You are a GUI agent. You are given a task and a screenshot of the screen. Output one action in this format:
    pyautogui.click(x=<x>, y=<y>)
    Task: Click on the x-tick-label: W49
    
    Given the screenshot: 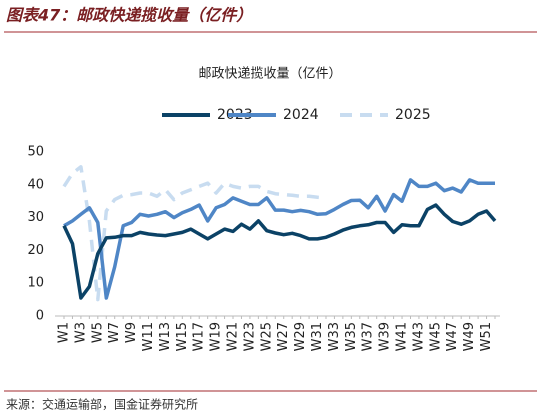 What is the action you would take?
    pyautogui.click(x=469, y=336)
    